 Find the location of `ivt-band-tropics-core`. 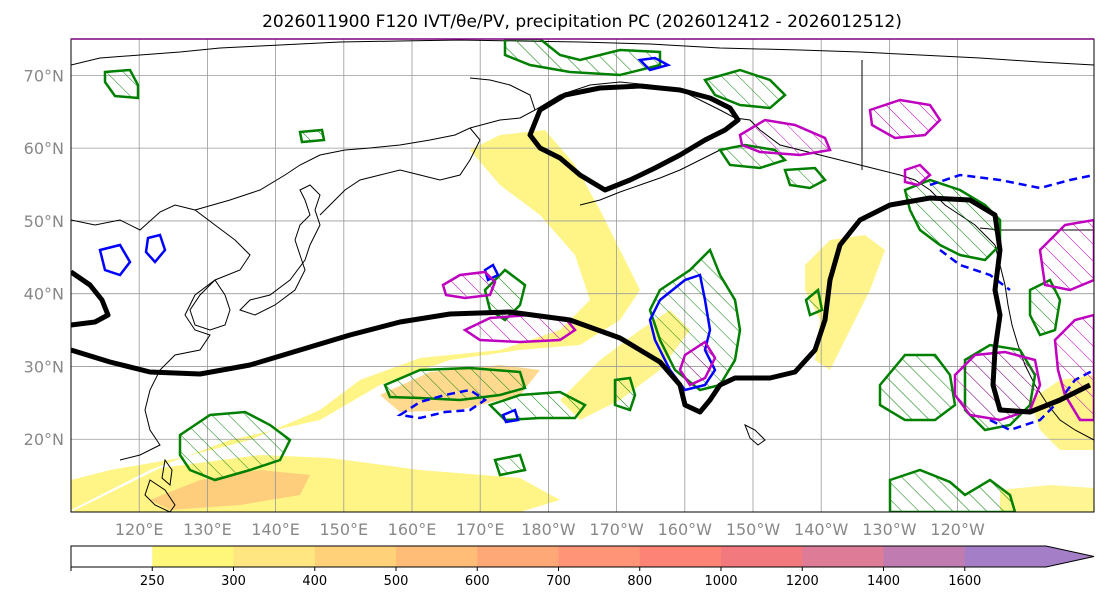

ivt-band-tropics-core is located at coordinates (230, 490).